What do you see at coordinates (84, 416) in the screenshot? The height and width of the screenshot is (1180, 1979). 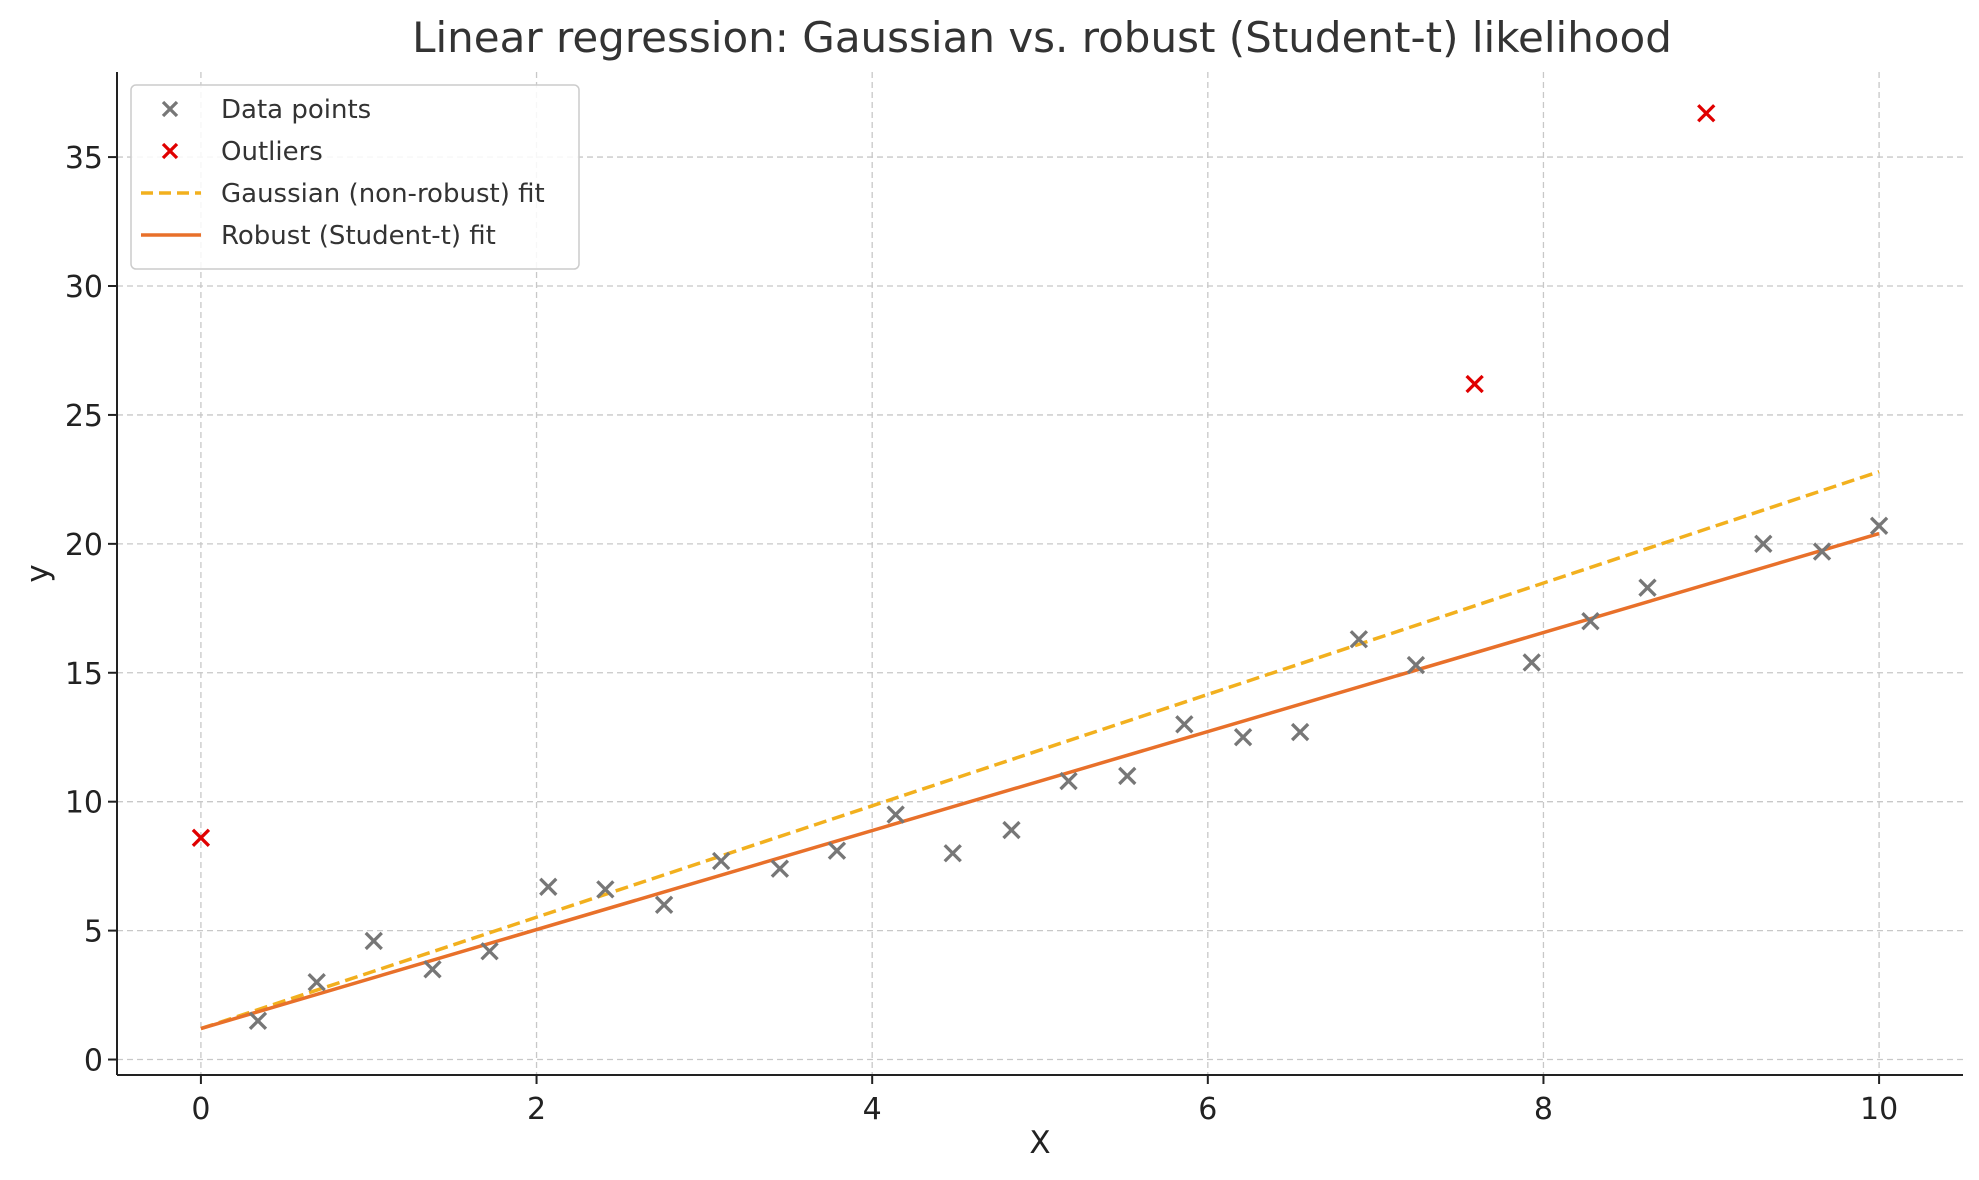 I see `y-tick-label: 25` at bounding box center [84, 416].